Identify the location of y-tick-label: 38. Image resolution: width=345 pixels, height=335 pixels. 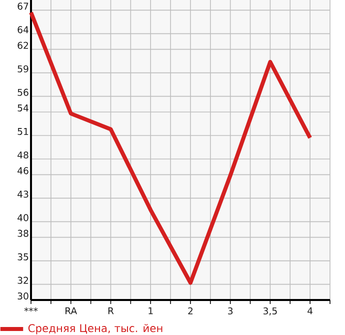
(23, 233).